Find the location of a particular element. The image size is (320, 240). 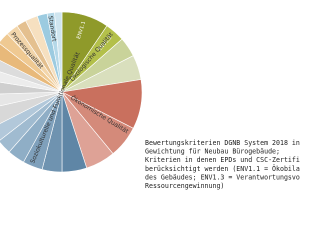

caption-line: Ressourcengewinnung) is located at coordinates (184, 186).